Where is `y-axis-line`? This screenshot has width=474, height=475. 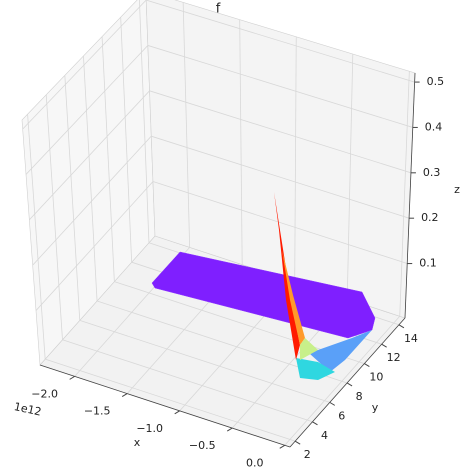
y-axis-line is located at coordinates (347, 382).